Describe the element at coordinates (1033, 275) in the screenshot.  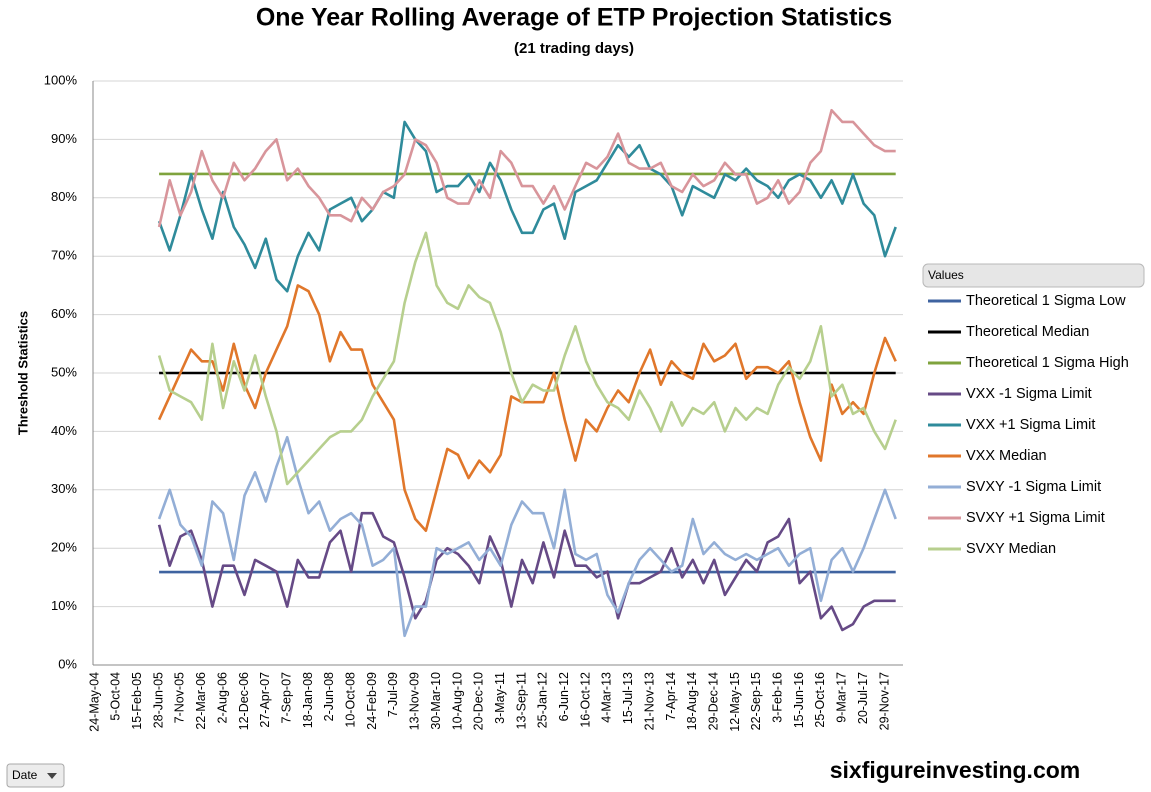
I see `legend-header` at that location.